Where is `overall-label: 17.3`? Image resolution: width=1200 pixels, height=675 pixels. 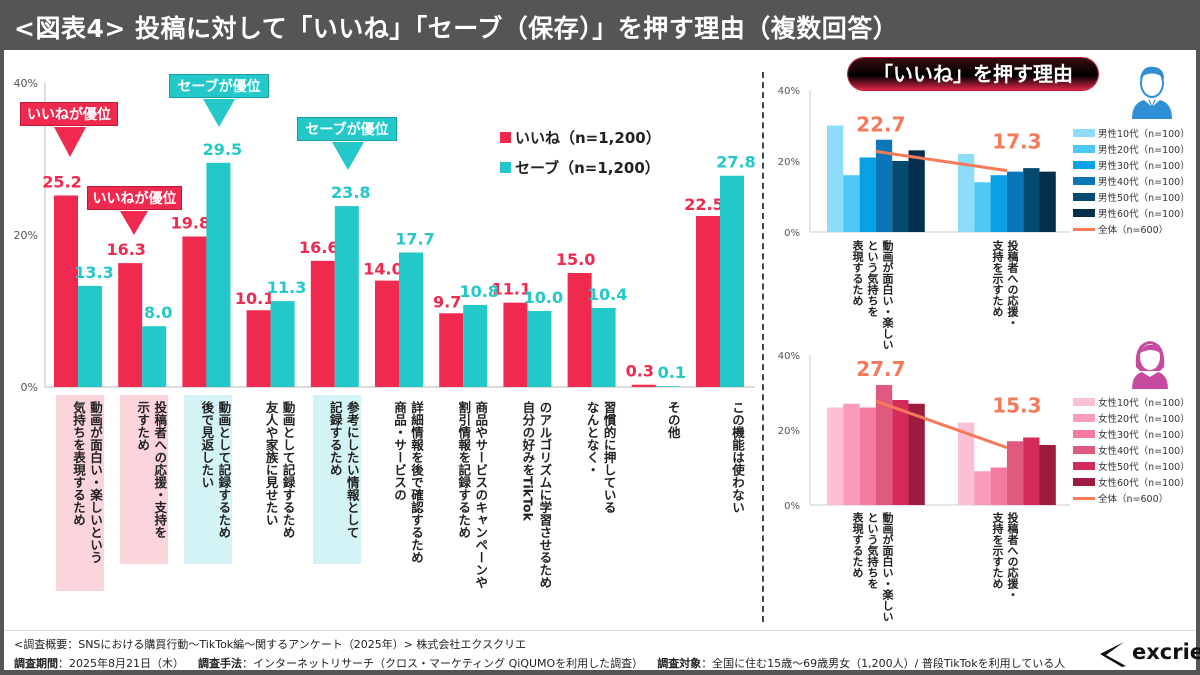
overall-label: 17.3 is located at coordinates (1016, 142).